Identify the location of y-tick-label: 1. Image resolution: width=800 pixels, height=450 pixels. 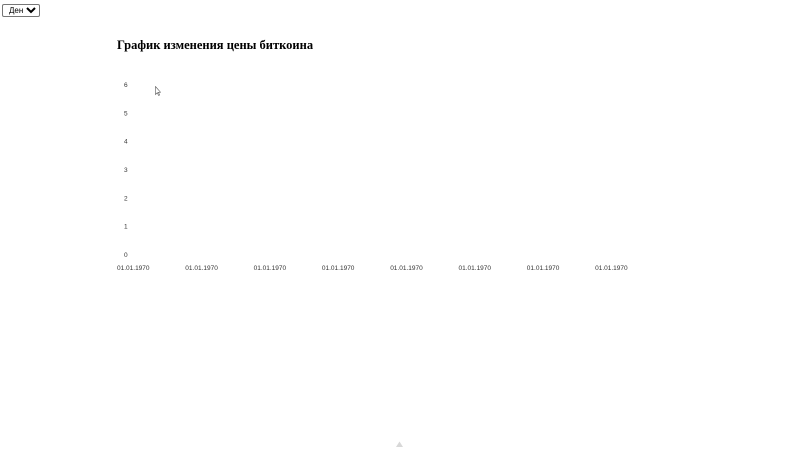
(126, 227).